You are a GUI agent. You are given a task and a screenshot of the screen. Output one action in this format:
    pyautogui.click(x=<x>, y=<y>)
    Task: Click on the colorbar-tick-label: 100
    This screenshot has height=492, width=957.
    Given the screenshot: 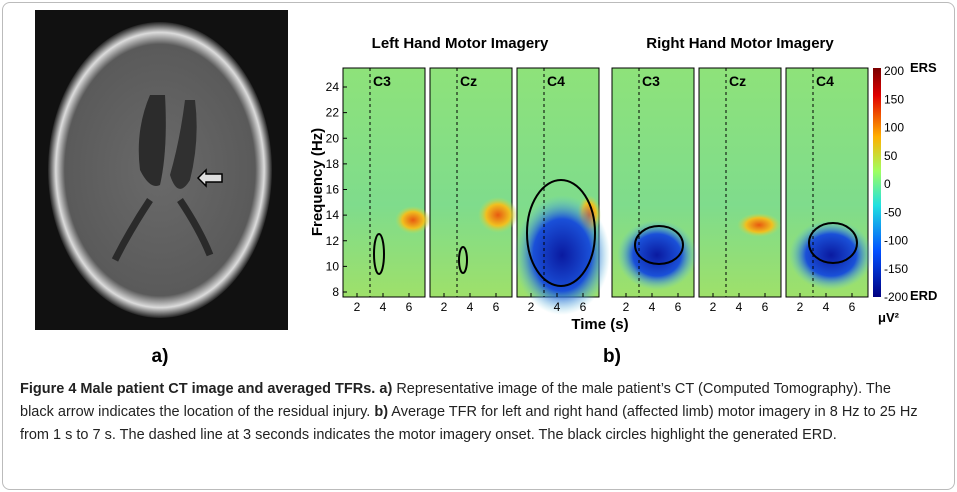 What is the action you would take?
    pyautogui.click(x=894, y=128)
    